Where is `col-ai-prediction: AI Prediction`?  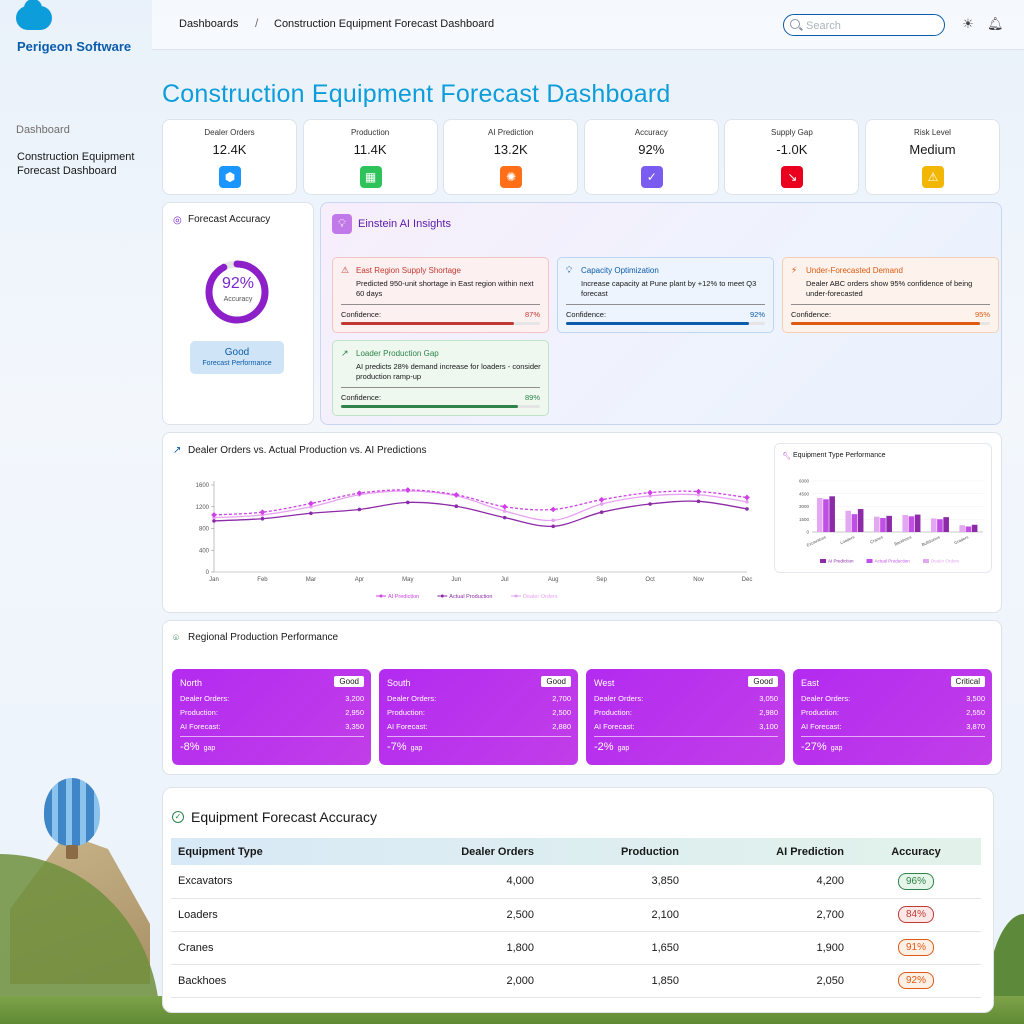 col-ai-prediction: AI Prediction is located at coordinates (810, 851).